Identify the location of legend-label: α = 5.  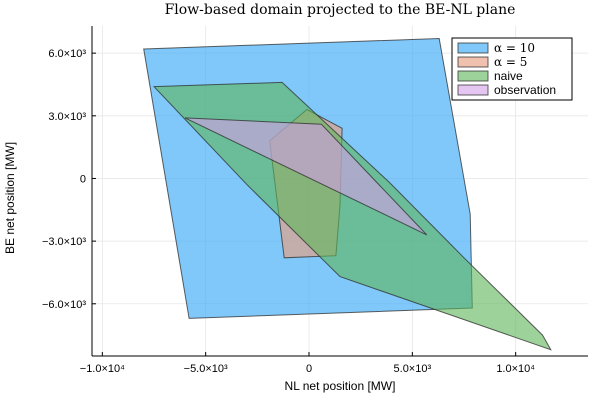
(510, 62).